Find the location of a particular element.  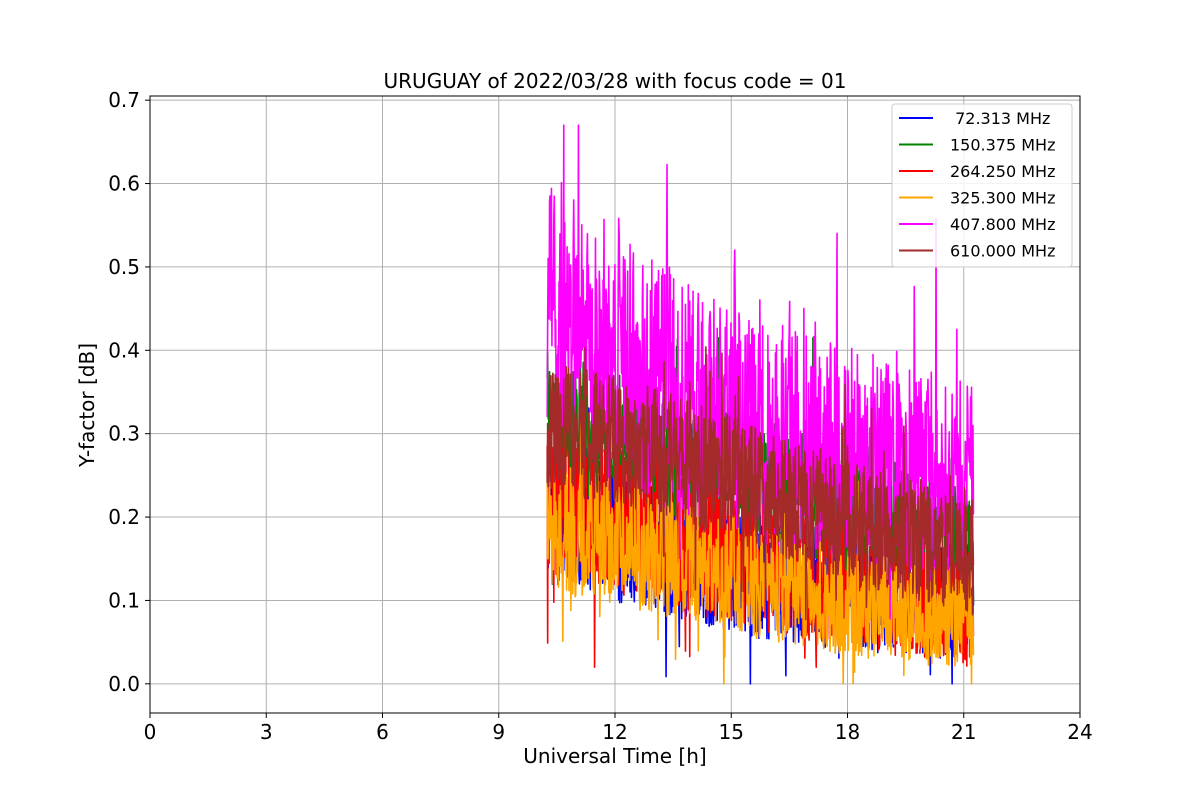

x-axis-label: Universal Time [h] is located at coordinates (614, 756).